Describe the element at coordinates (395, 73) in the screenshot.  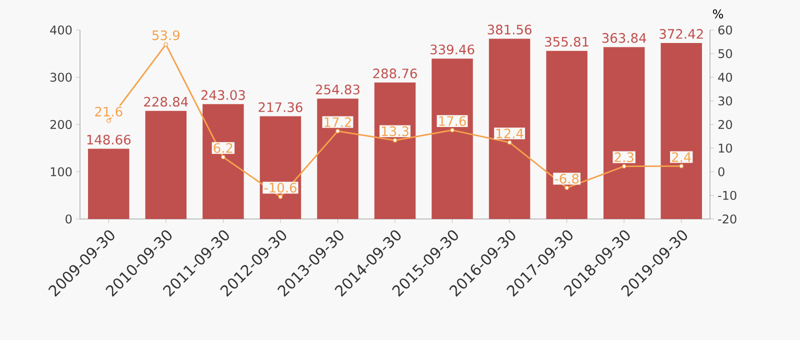
I see `data-label: 288.76` at that location.